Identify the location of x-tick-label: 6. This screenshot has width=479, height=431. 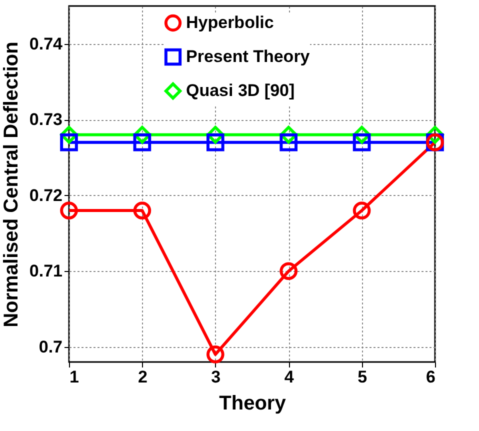
(431, 377).